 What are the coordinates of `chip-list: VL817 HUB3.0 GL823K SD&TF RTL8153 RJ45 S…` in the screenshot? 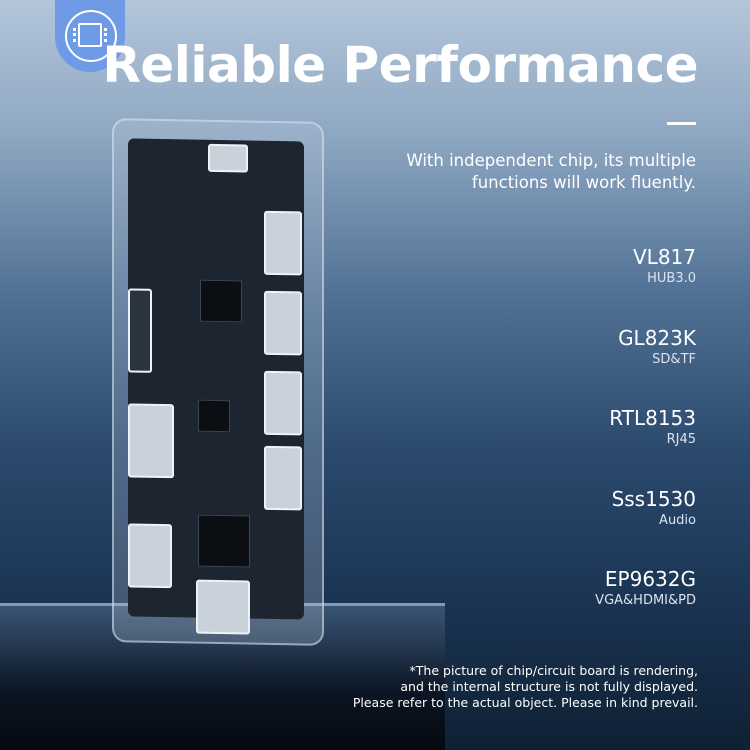 It's located at (645, 445).